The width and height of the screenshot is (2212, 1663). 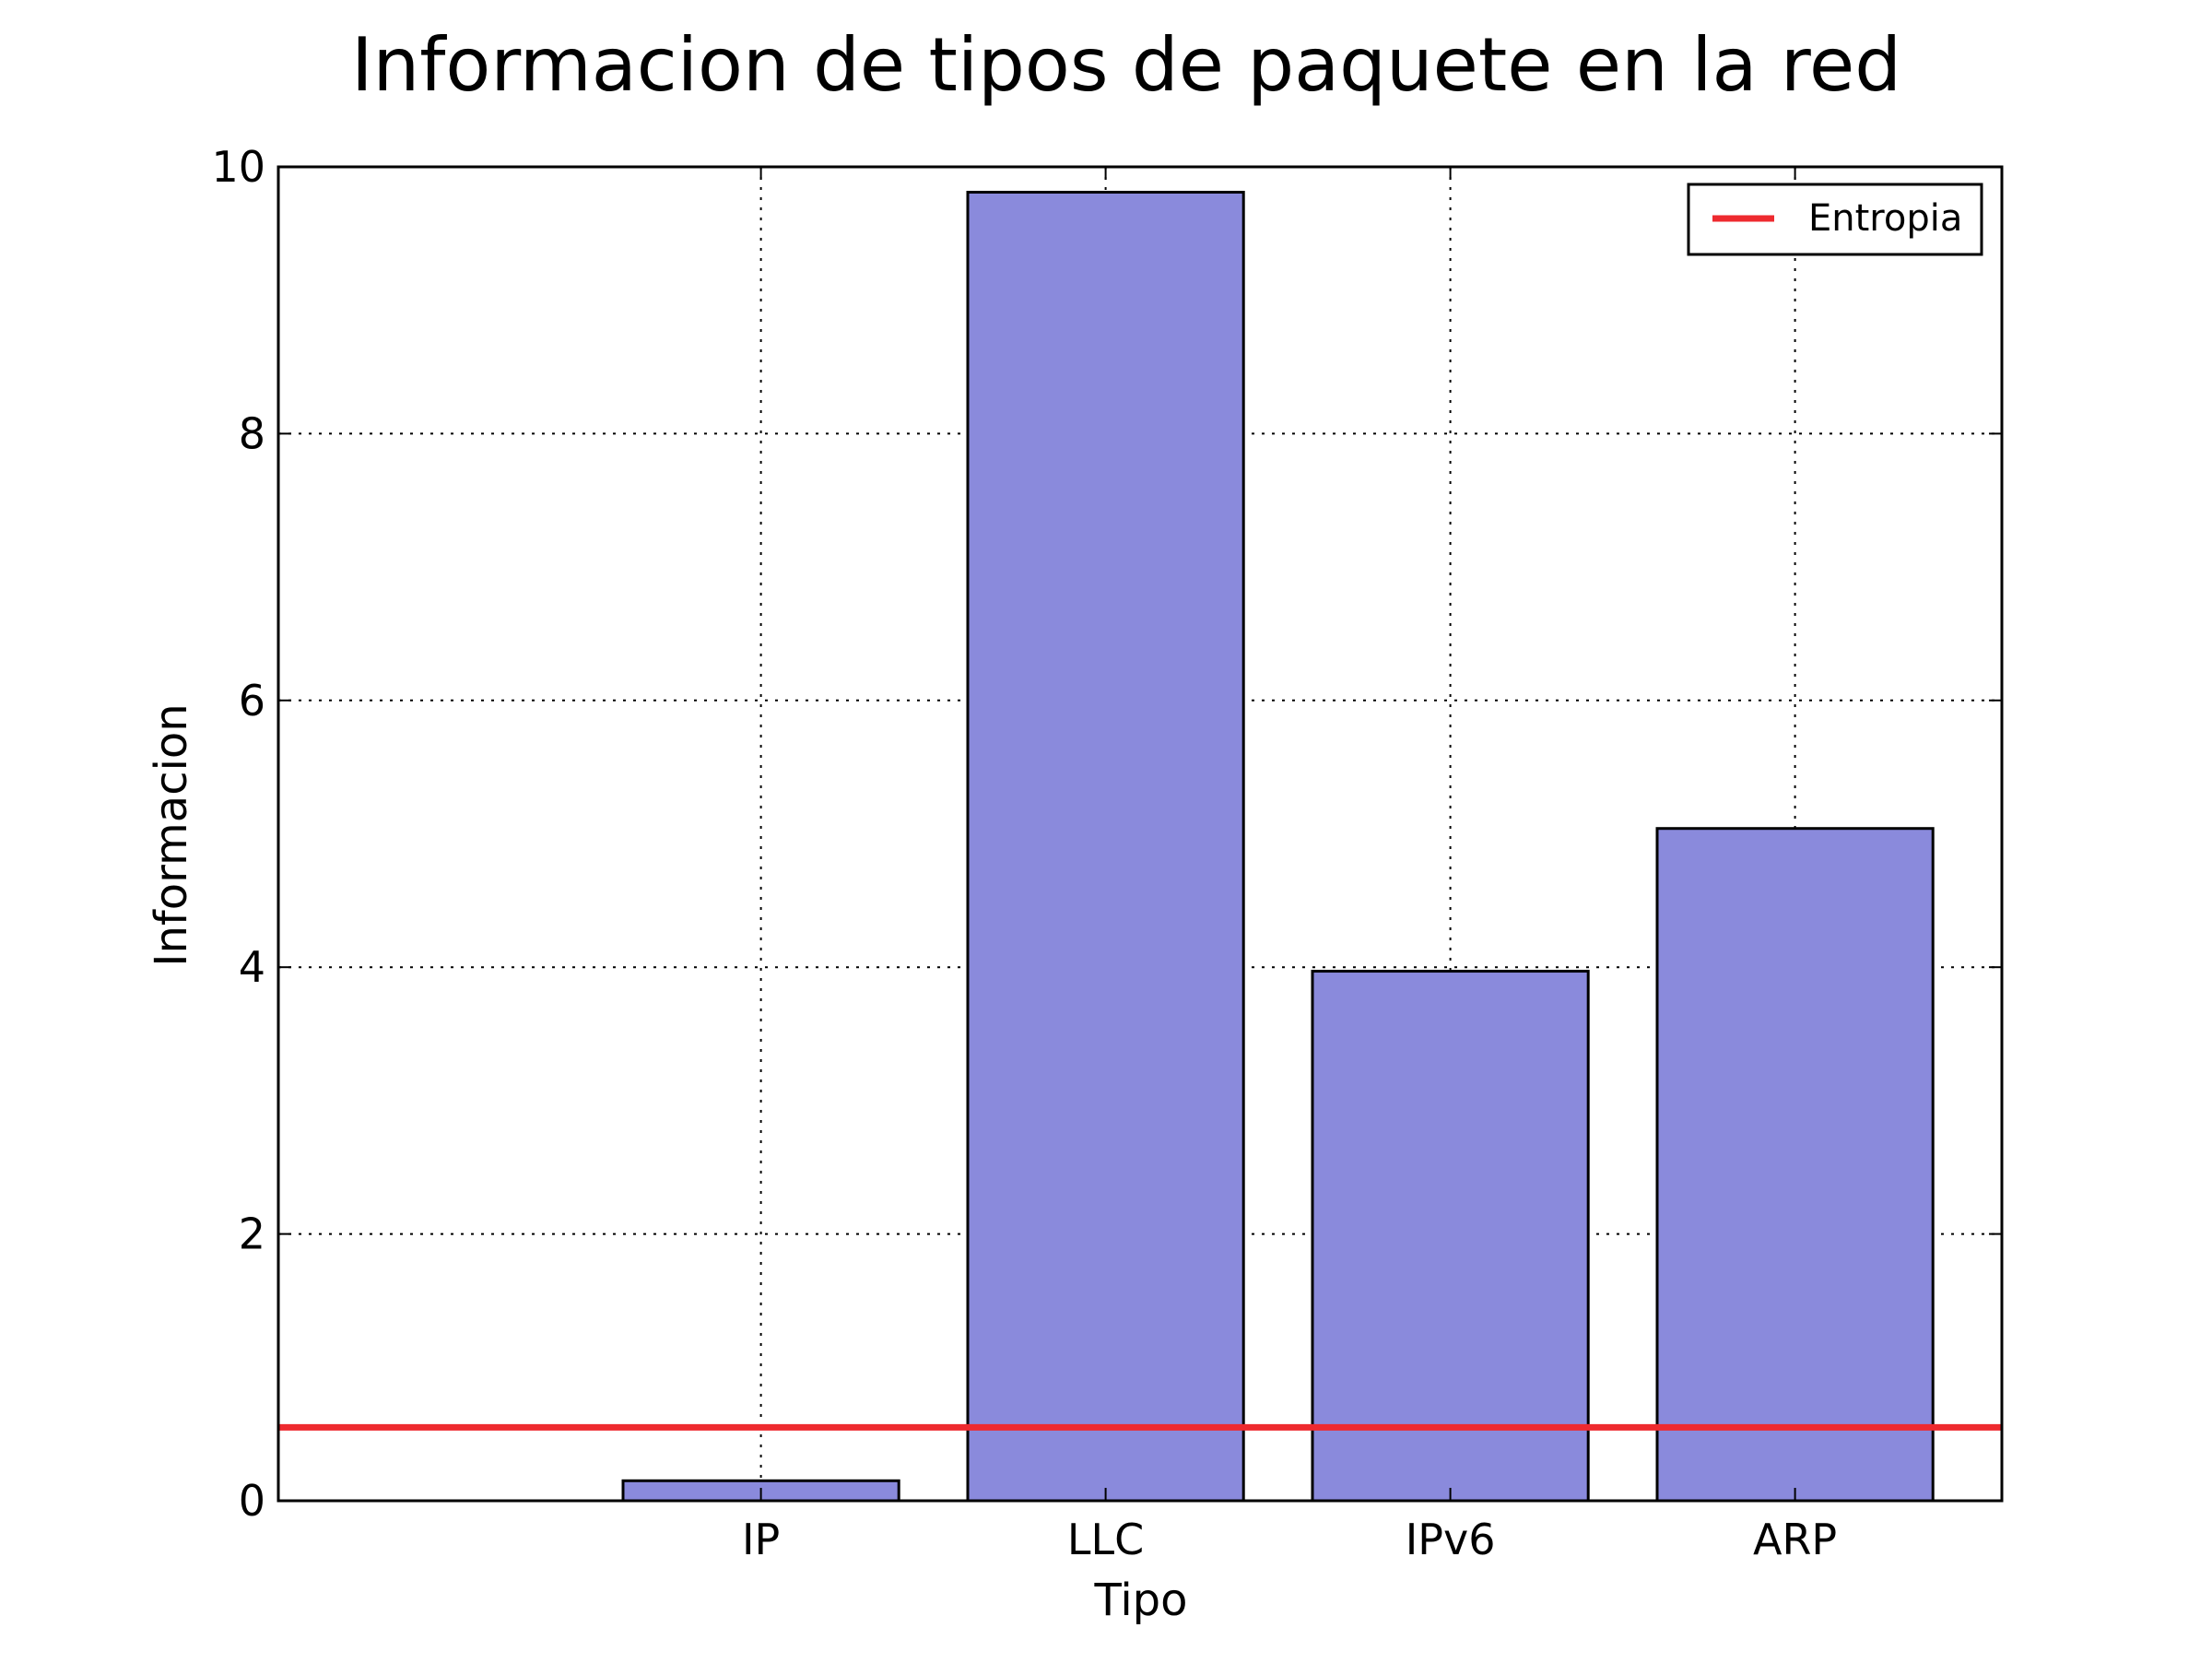 I want to click on x-axis-label: Tipo, so click(x=1140, y=1600).